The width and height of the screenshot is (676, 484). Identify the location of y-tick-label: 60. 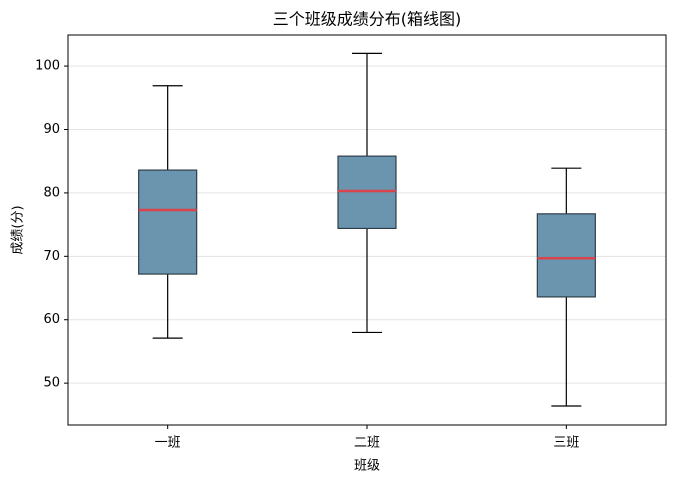
(51, 319).